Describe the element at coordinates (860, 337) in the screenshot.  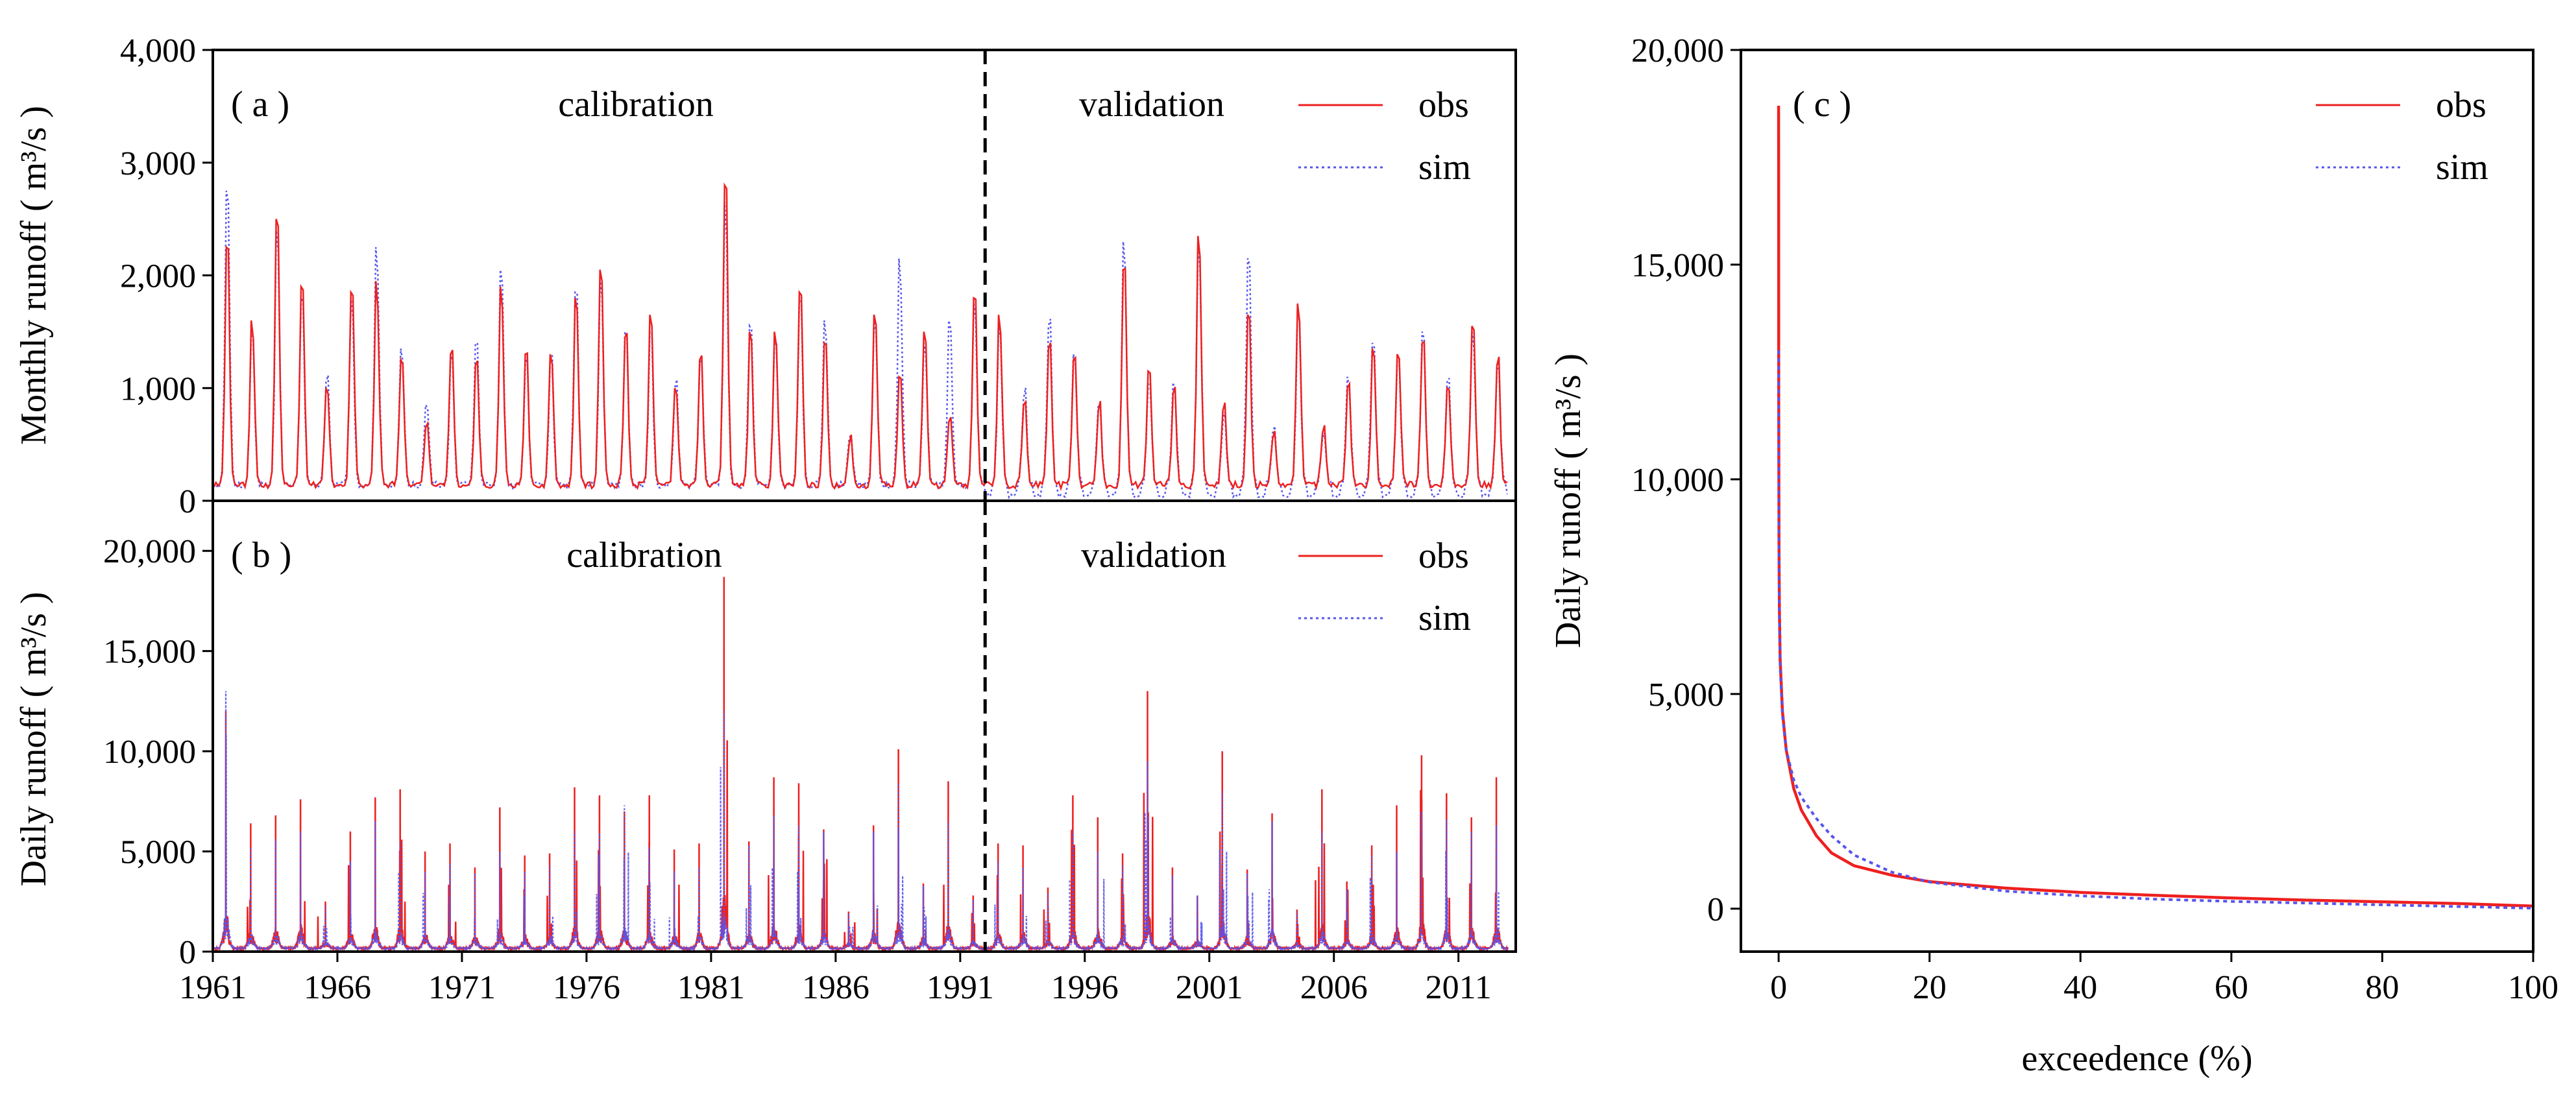
I see `panel-a-series-obs-line` at that location.